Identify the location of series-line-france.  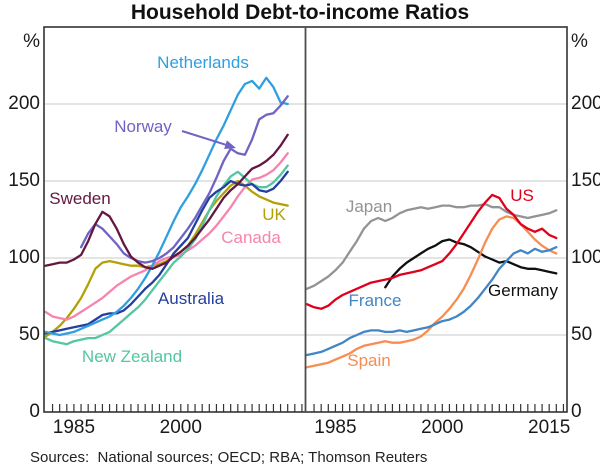
(431, 301).